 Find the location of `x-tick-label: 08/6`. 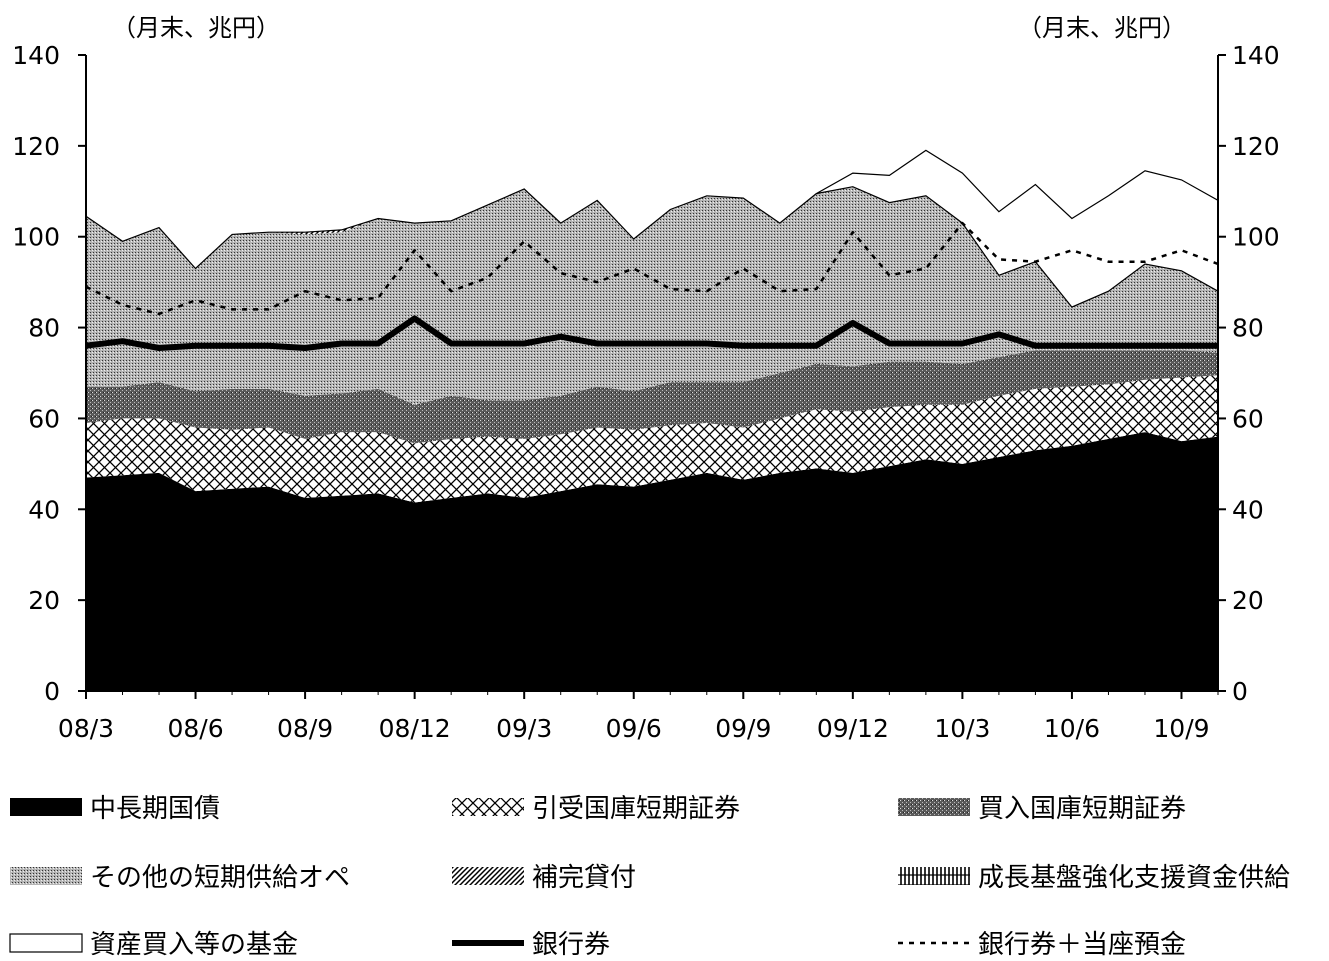

x-tick-label: 08/6 is located at coordinates (195, 728).